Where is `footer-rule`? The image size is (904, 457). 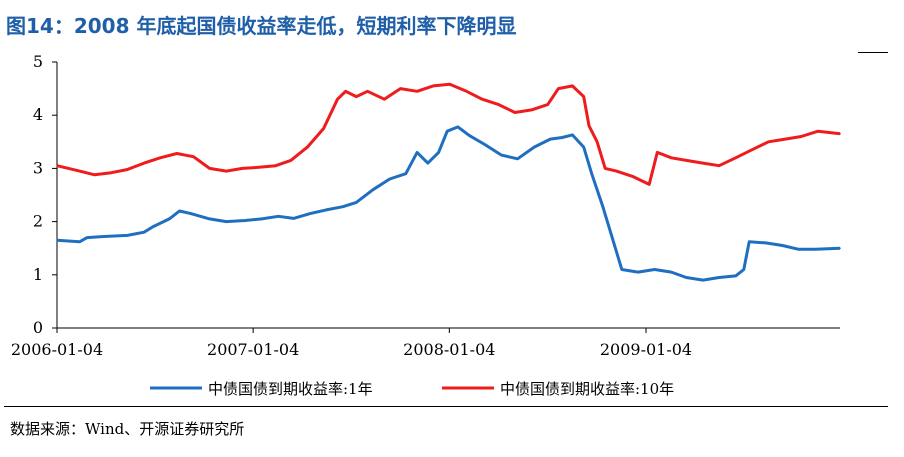
footer-rule is located at coordinates (446, 406).